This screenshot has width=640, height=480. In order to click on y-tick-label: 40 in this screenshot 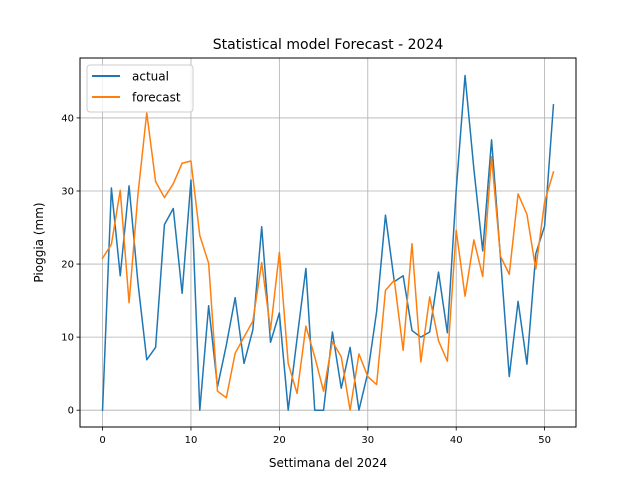, I will do `click(67, 118)`.